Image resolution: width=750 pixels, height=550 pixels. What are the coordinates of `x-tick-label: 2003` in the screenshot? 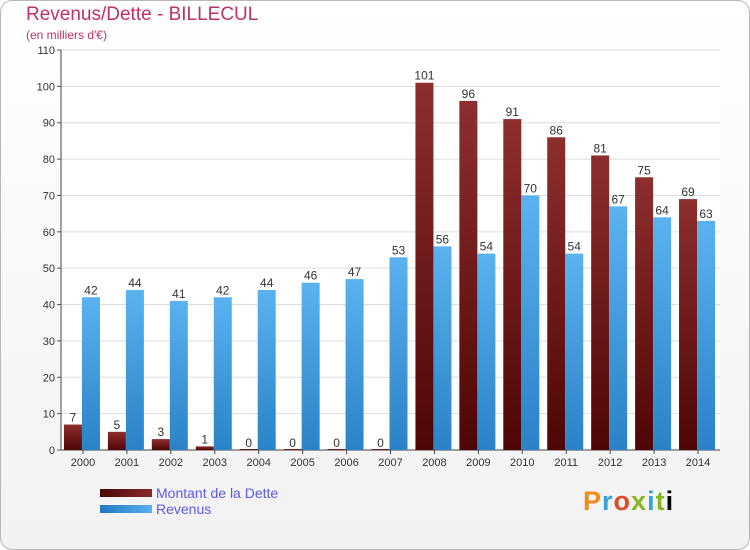 It's located at (215, 463).